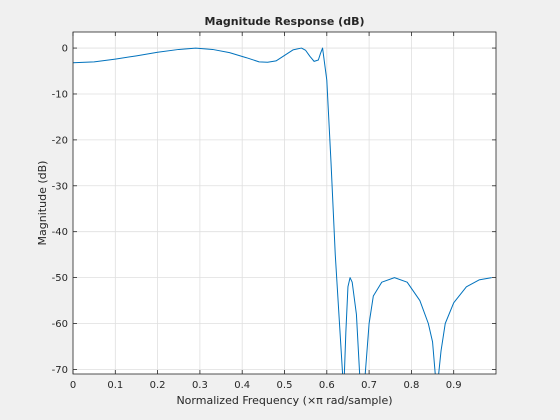 This screenshot has height=420, width=560. Describe the element at coordinates (60, 370) in the screenshot. I see `y-tick-label: -70` at that location.